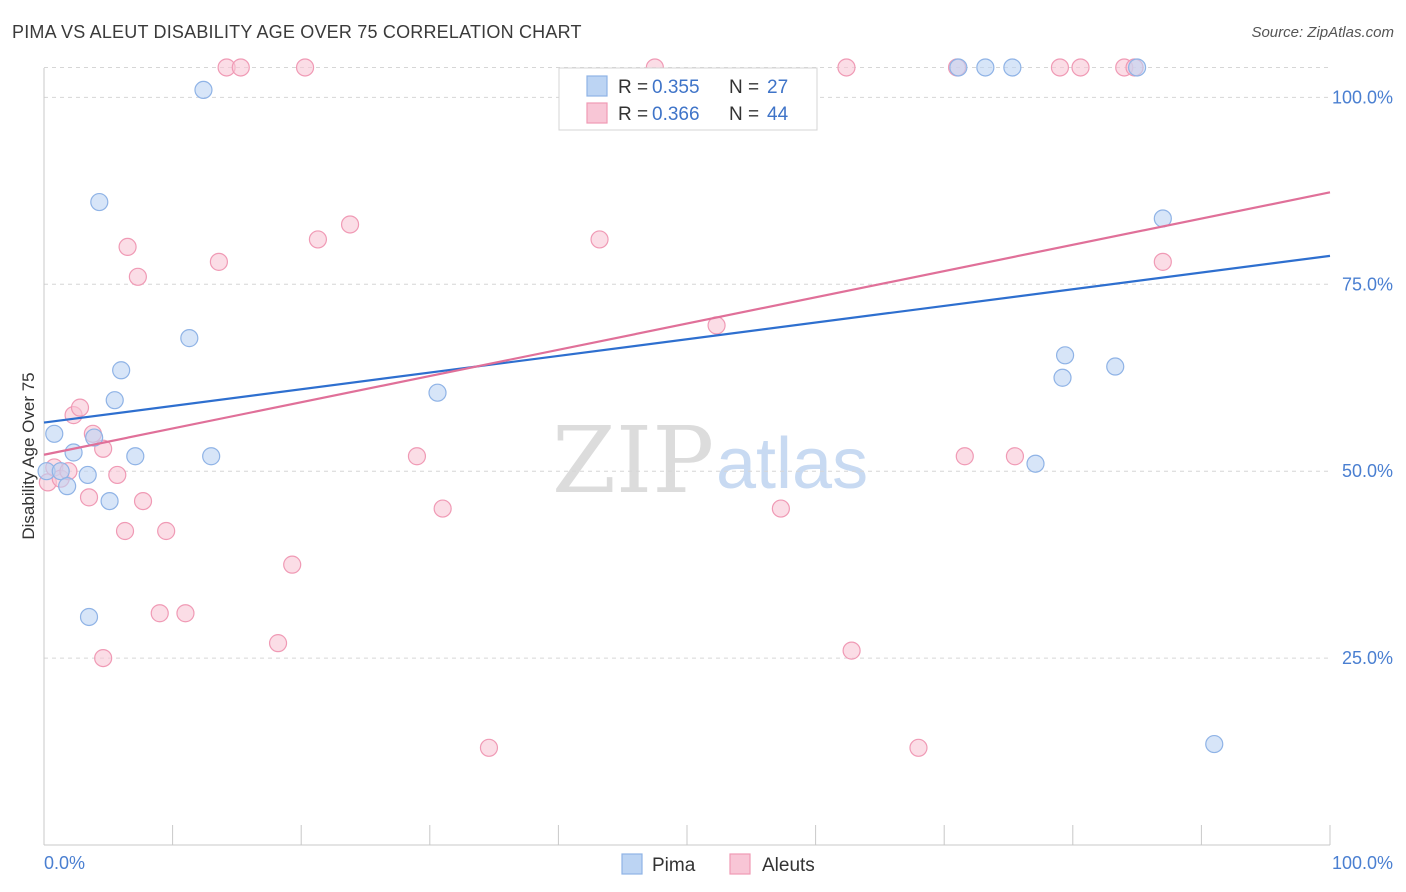  I want to click on watermark-atlas: atlas, so click(792, 464).